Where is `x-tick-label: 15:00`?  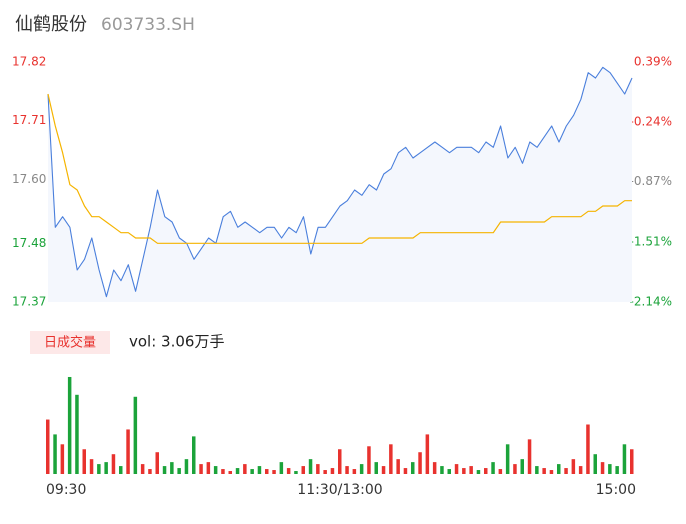 x-tick-label: 15:00 is located at coordinates (616, 490).